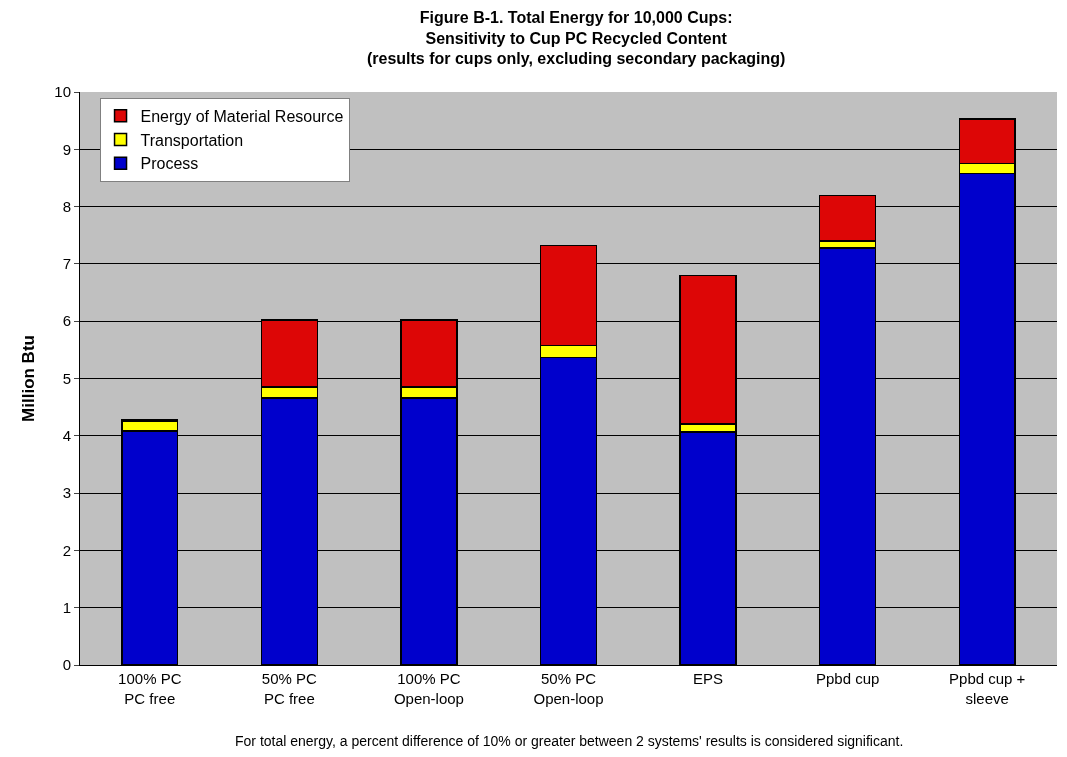 This screenshot has height=757, width=1067. What do you see at coordinates (428, 688) in the screenshot?
I see `x-tick-label: 100% PC Open-loop` at bounding box center [428, 688].